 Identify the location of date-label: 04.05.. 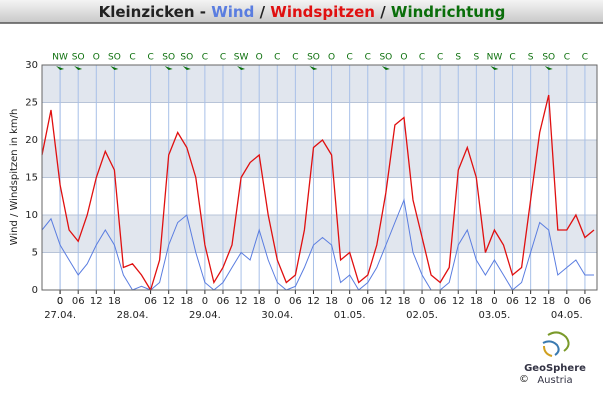
(567, 315).